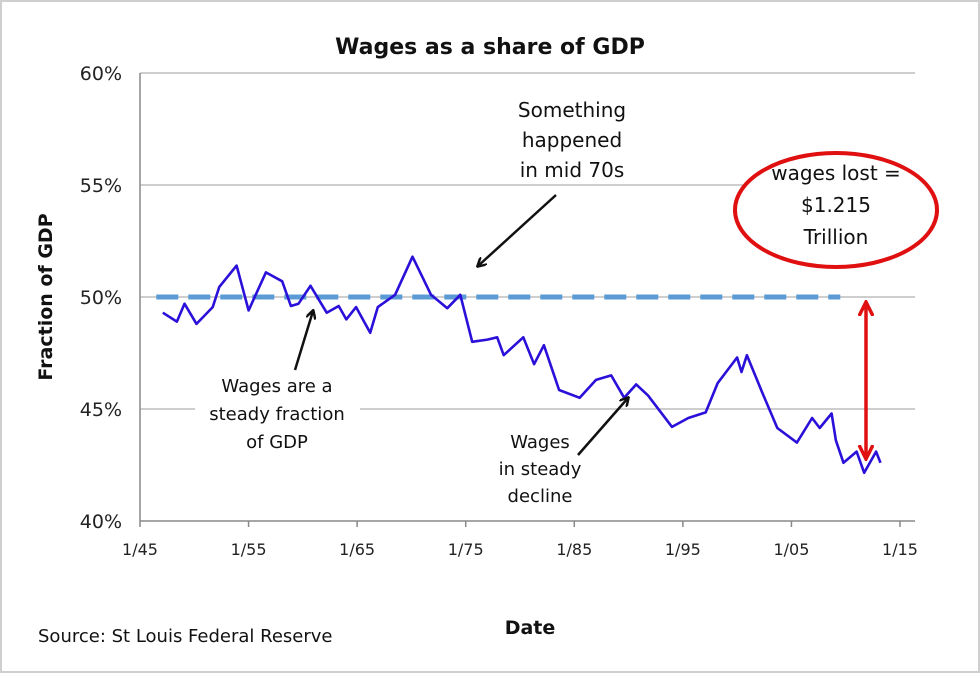  I want to click on annotation-line: Wages are a, so click(276, 386).